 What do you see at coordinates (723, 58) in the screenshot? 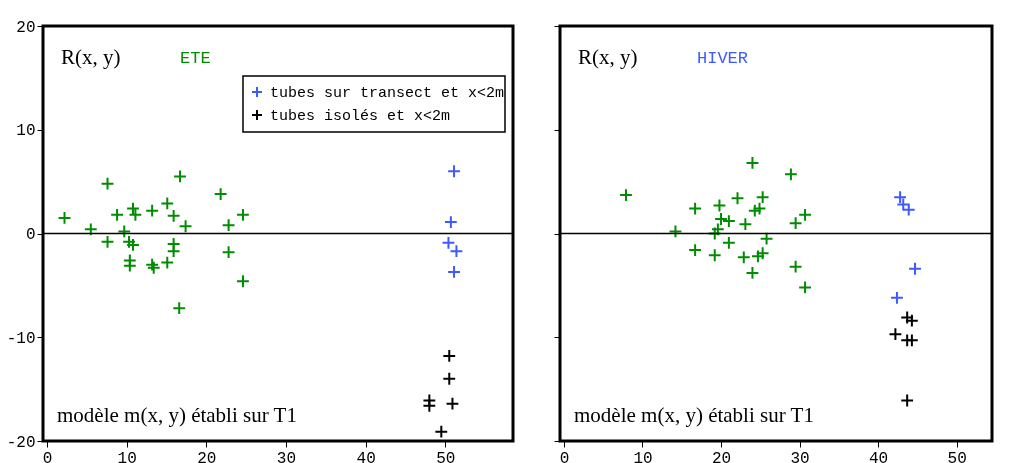
I see `text: HIVER` at bounding box center [723, 58].